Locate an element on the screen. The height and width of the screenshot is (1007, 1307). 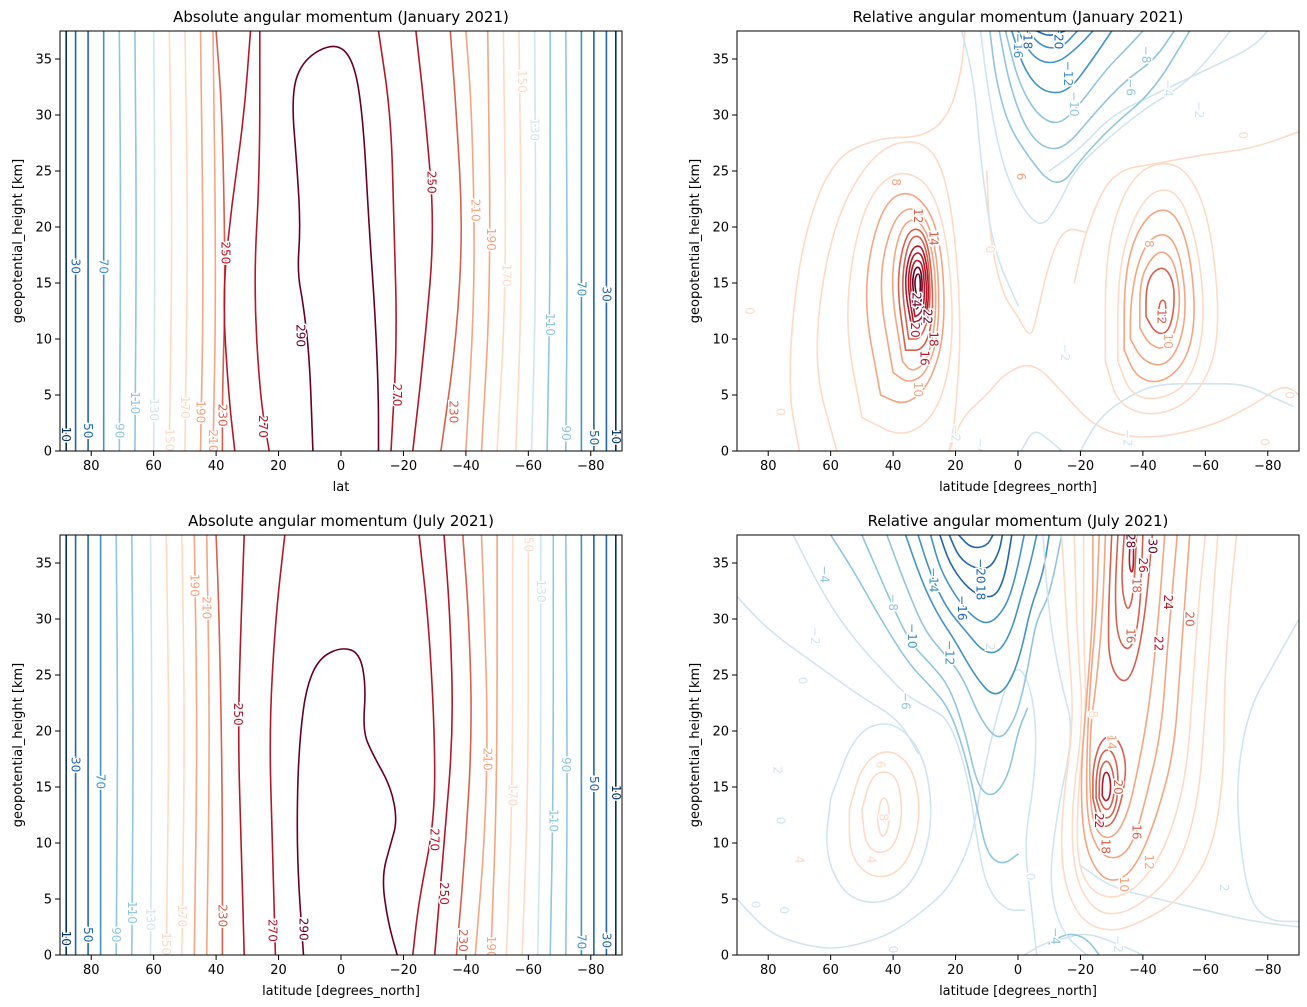
panel-title: Relative angular momentum (July 2021) is located at coordinates (1018, 521).